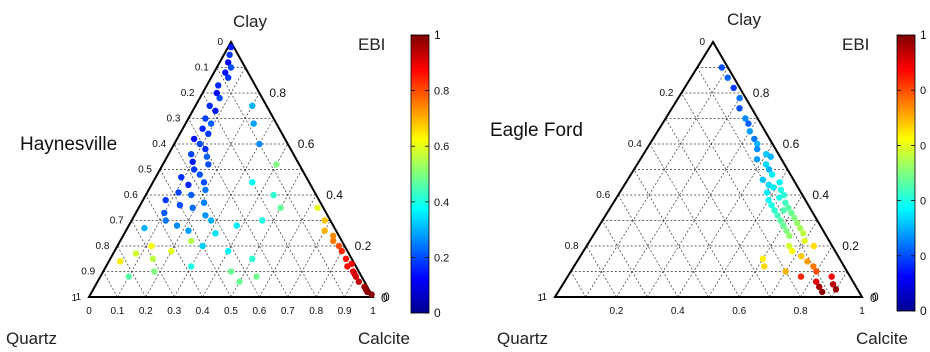 This screenshot has height=352, width=930. What do you see at coordinates (912, 173) in the screenshot?
I see `colorbar-ticks: 0 0 0 0 0 1` at bounding box center [912, 173].